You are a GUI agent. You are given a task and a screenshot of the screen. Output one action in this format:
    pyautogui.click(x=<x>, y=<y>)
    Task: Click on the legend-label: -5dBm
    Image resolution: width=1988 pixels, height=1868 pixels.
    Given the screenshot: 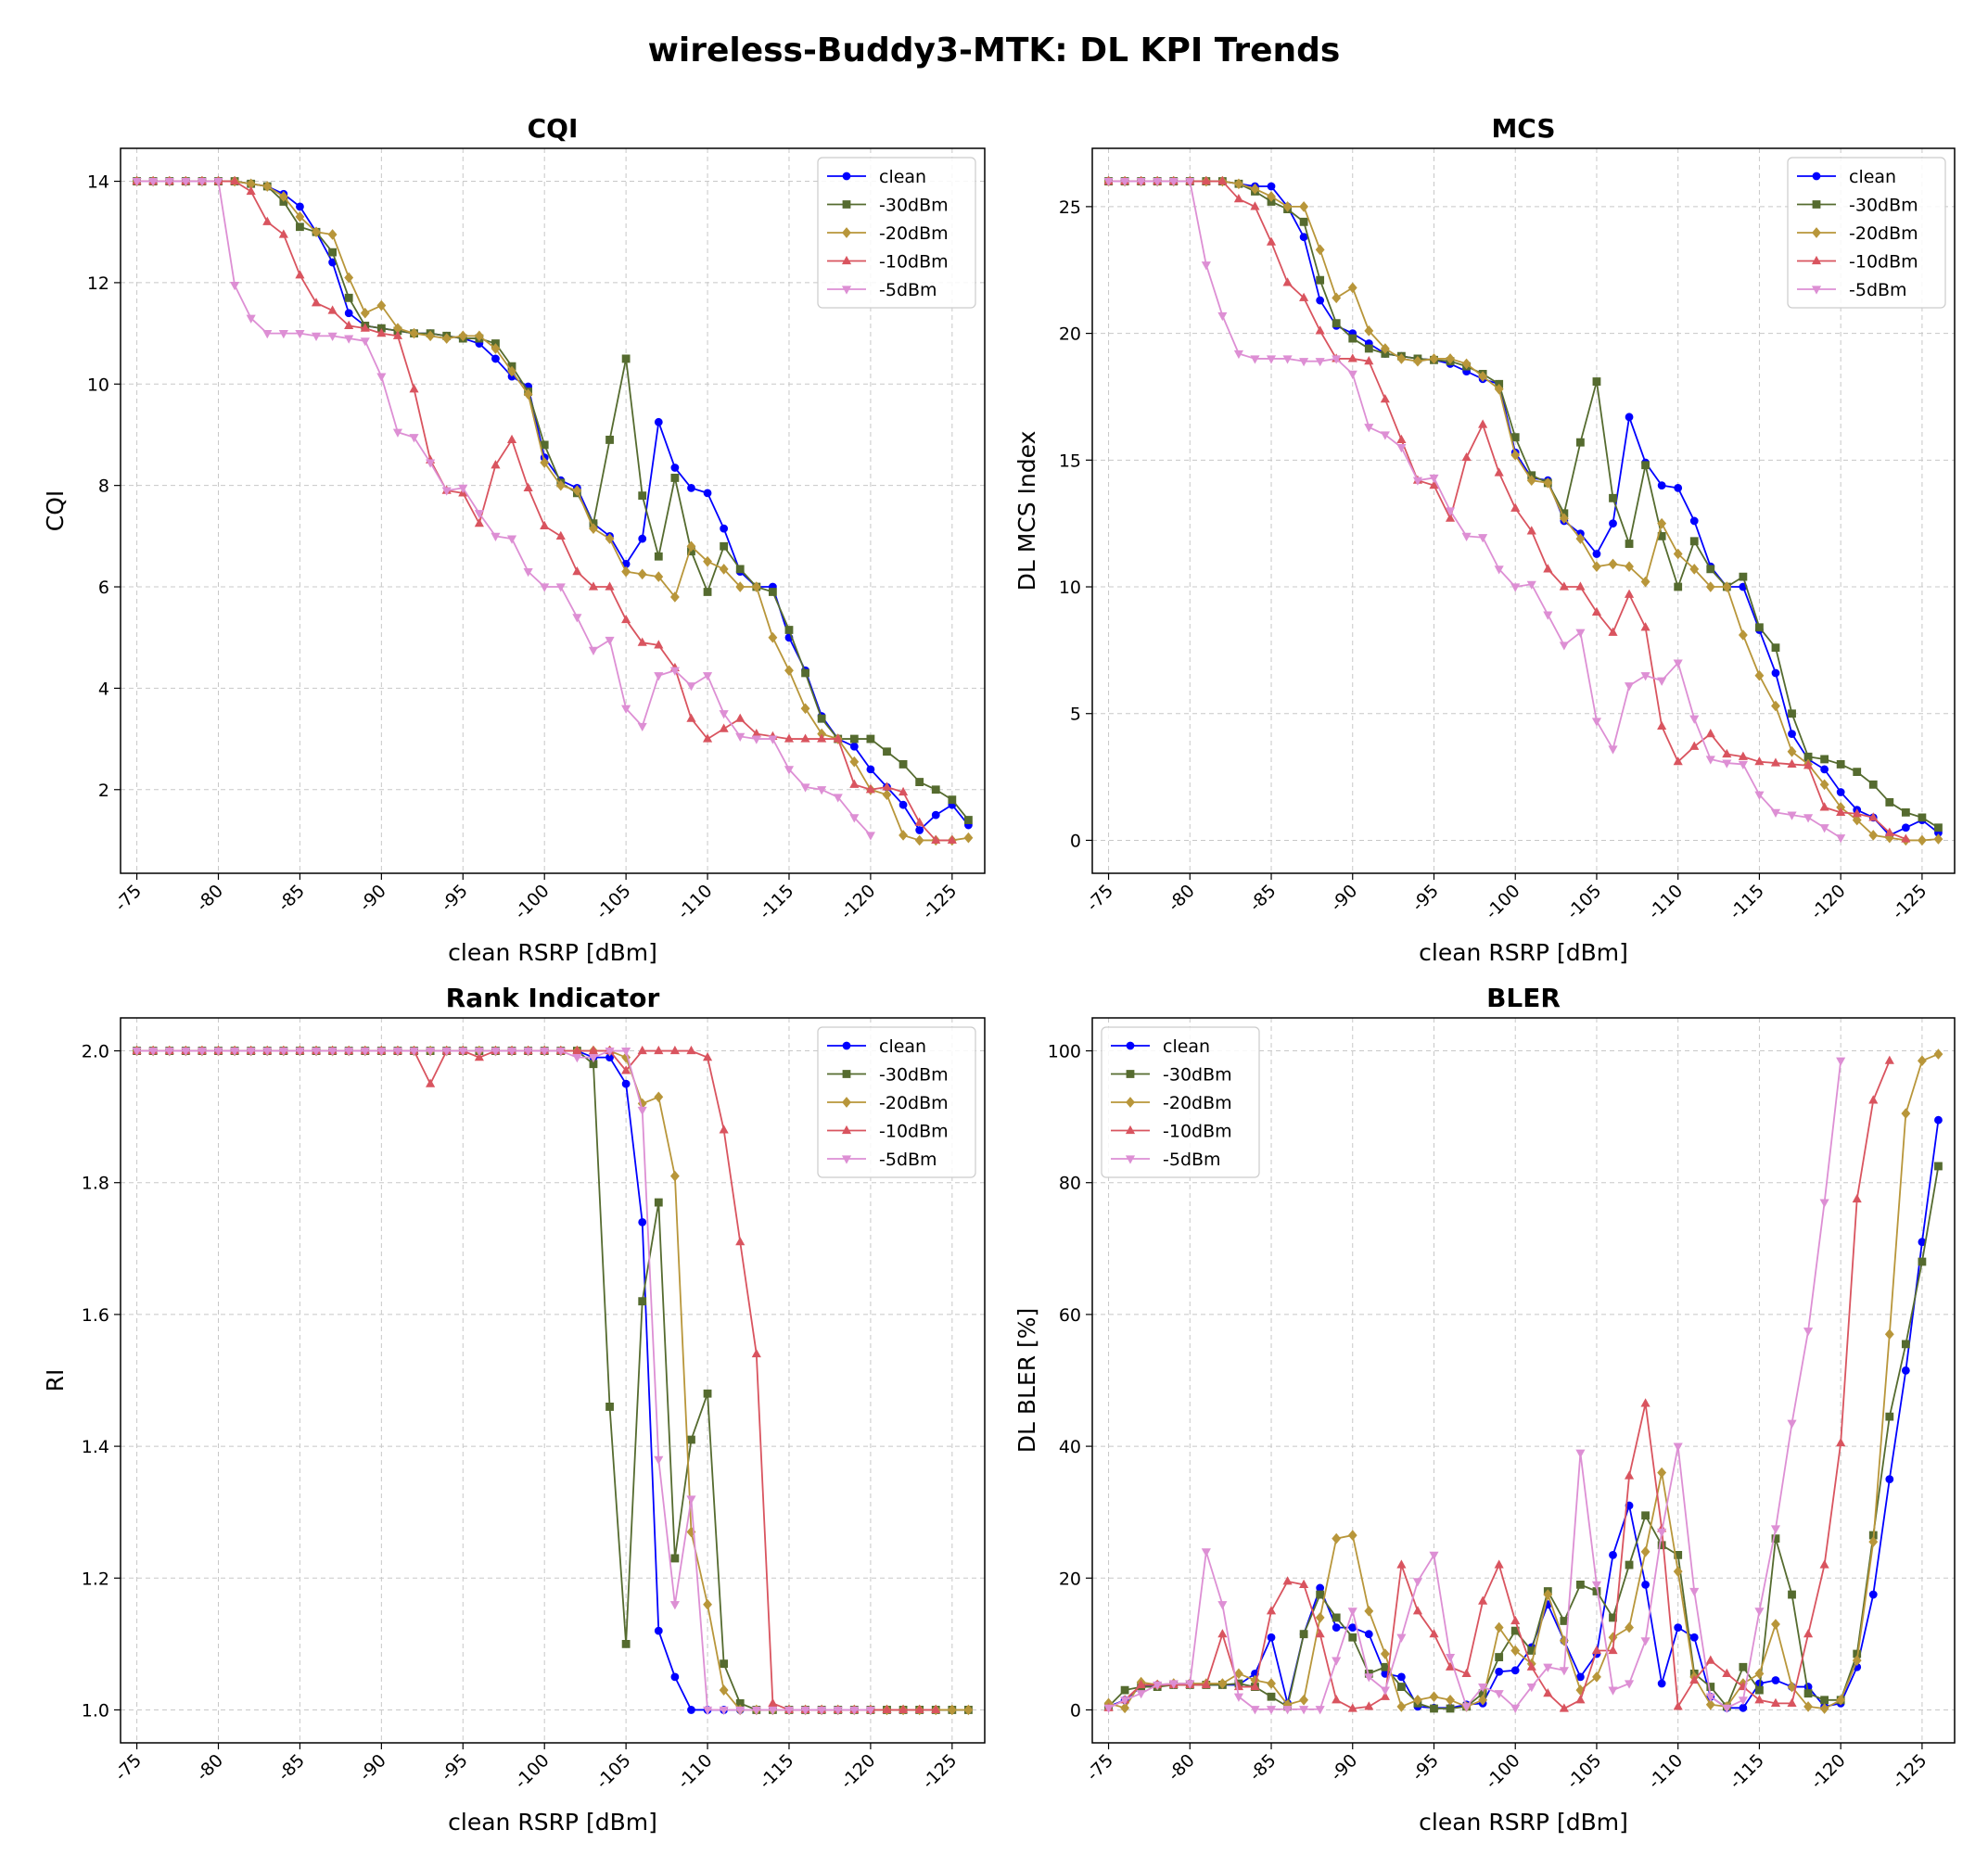 What is the action you would take?
    pyautogui.click(x=908, y=1160)
    